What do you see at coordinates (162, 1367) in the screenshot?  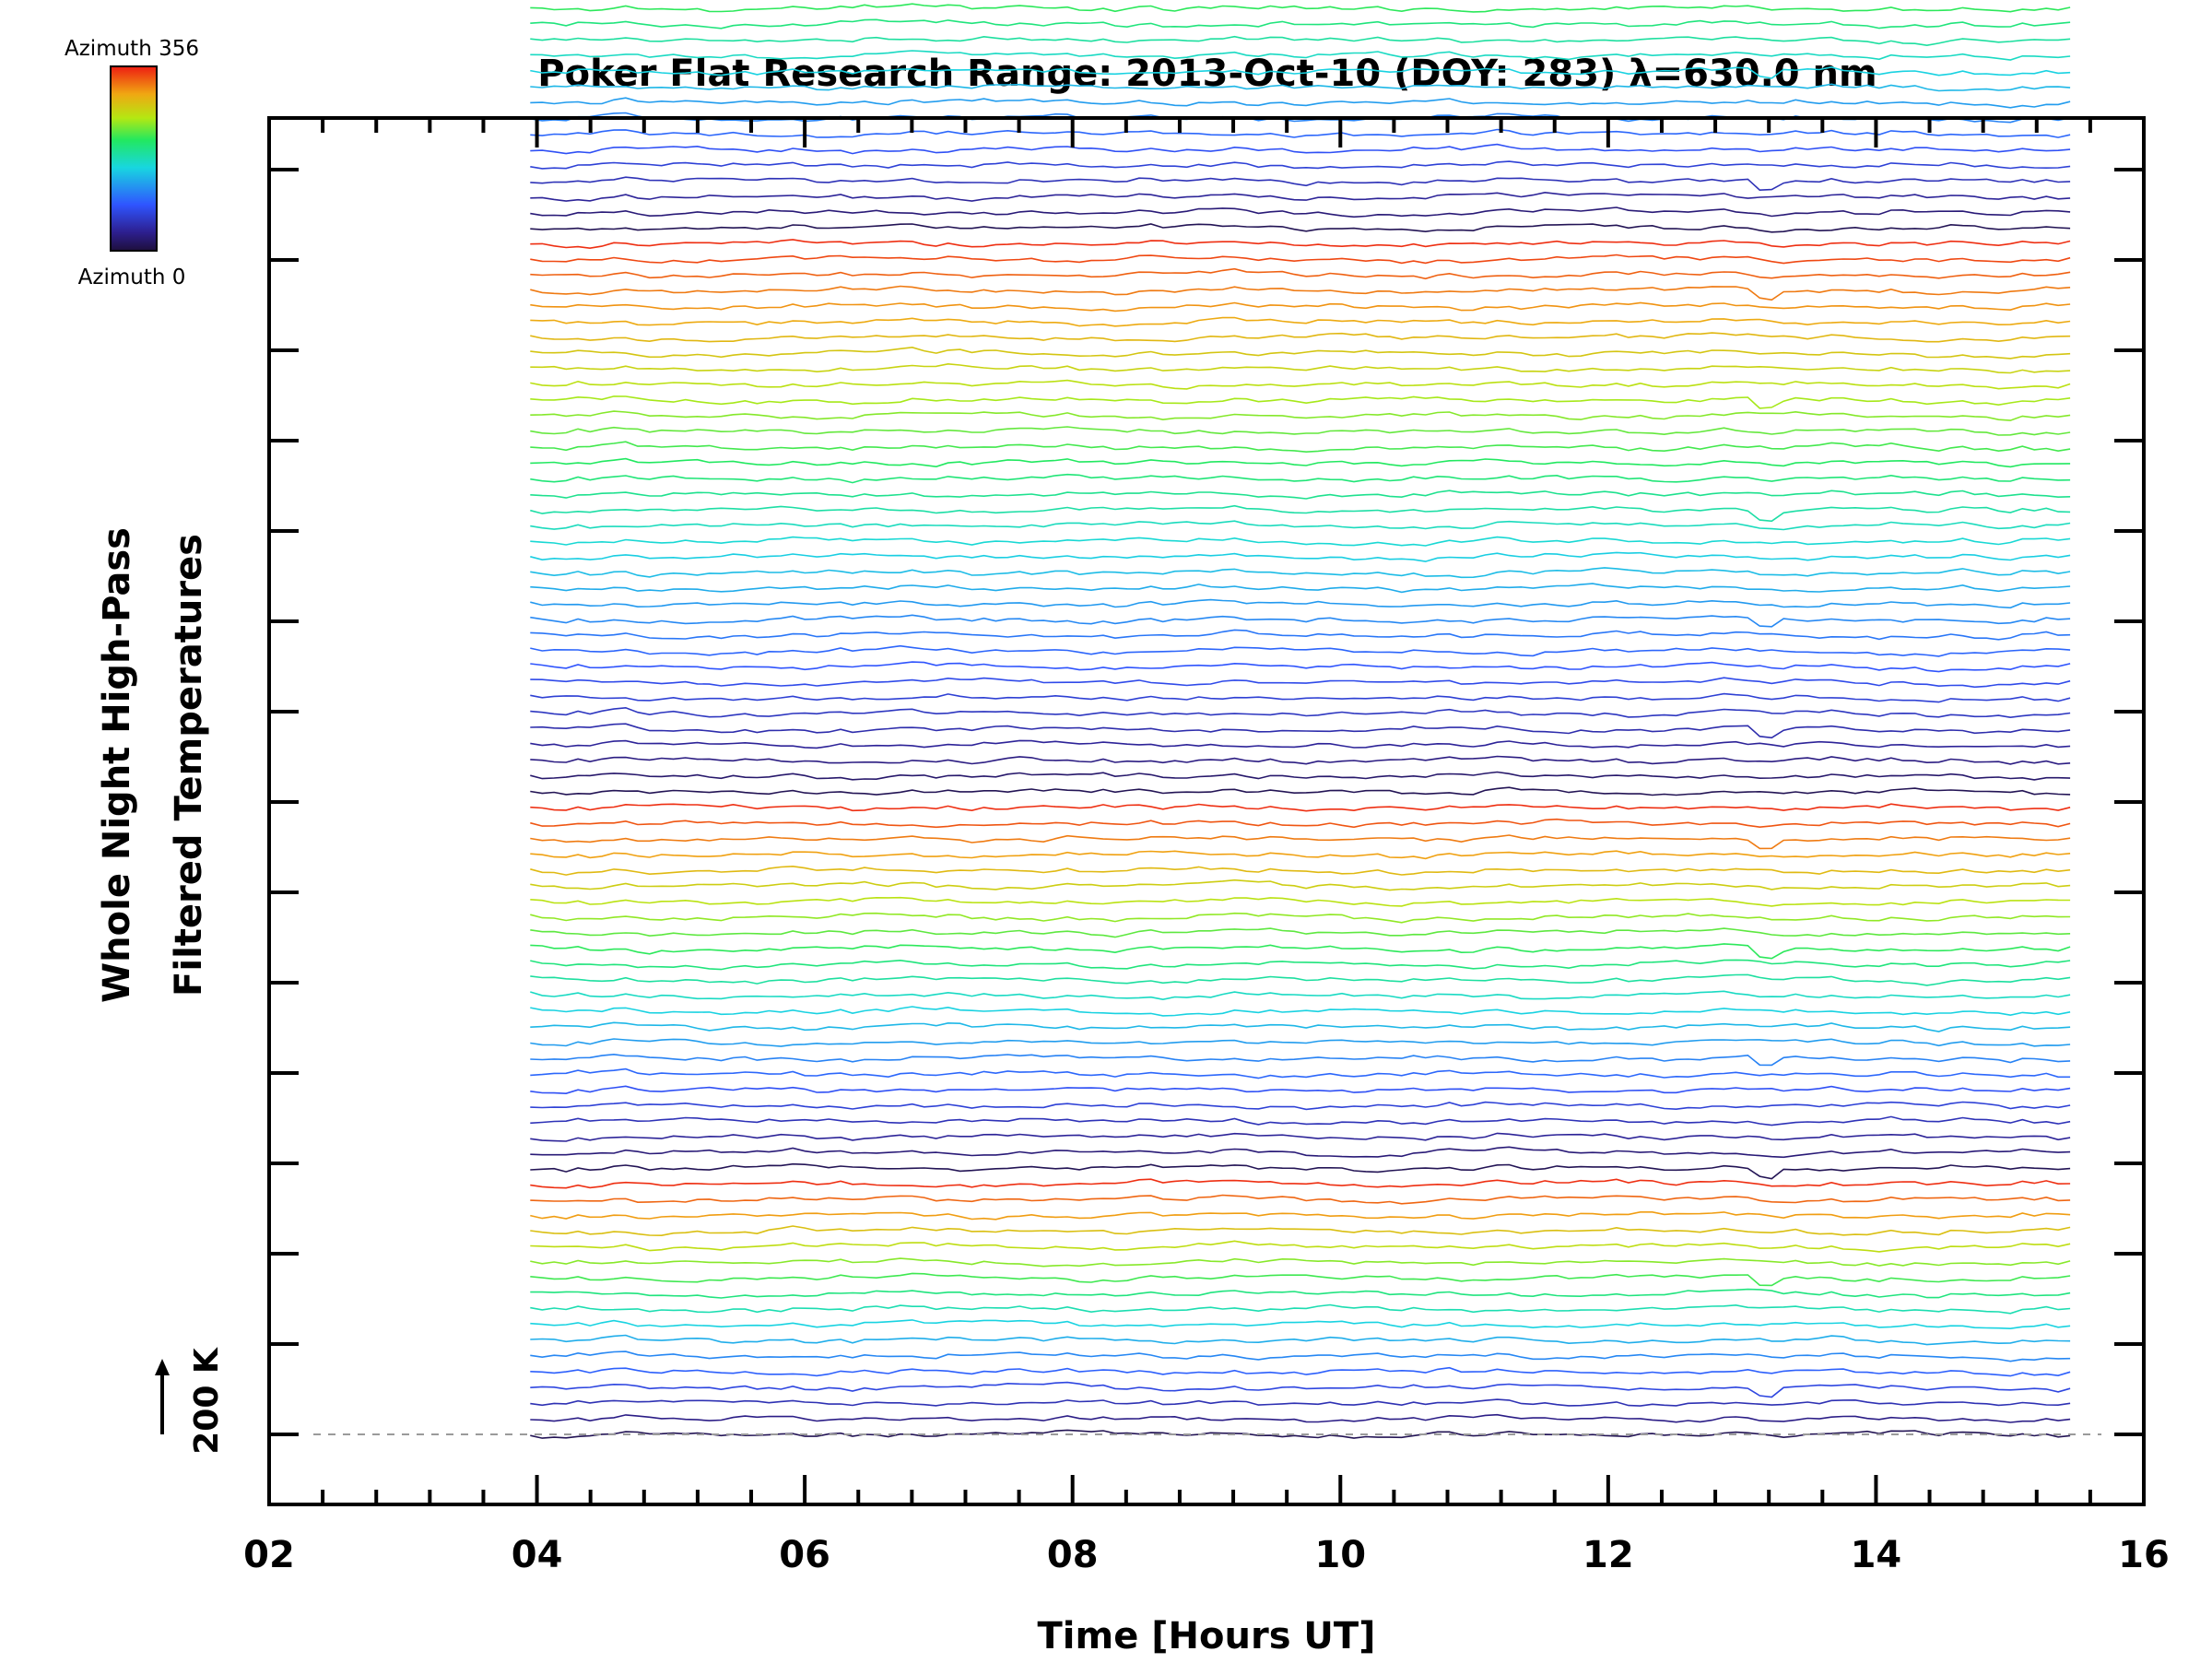 I see `scale-bar-arrowhead` at bounding box center [162, 1367].